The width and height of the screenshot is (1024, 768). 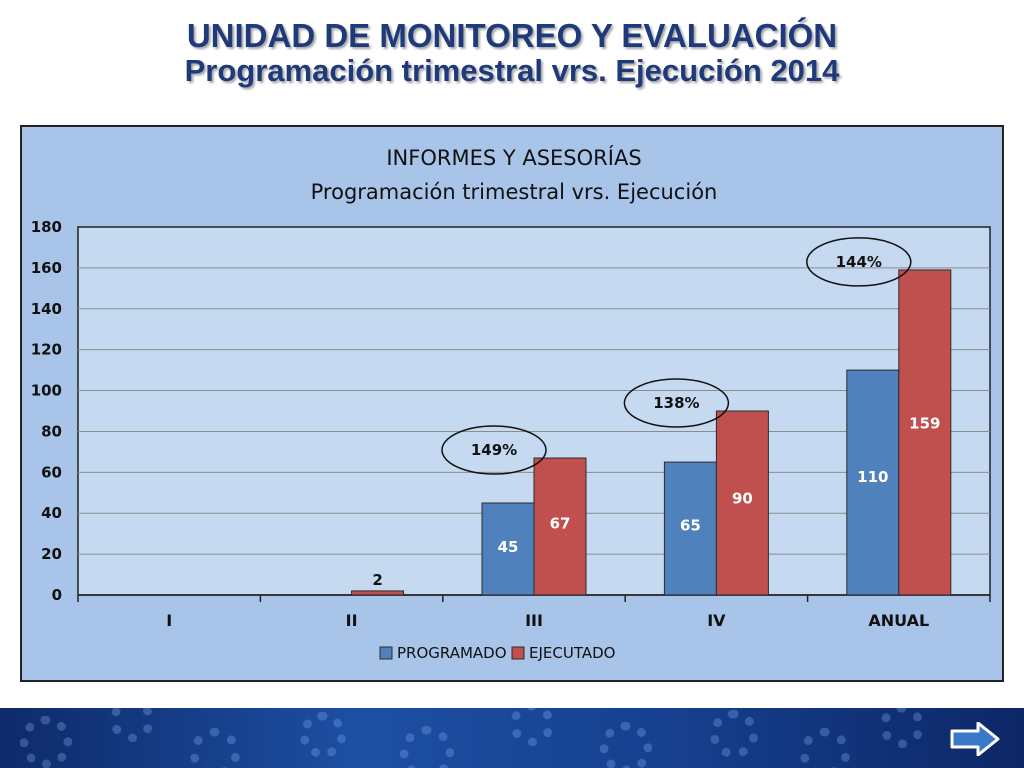 I want to click on footer-band, so click(x=512, y=738).